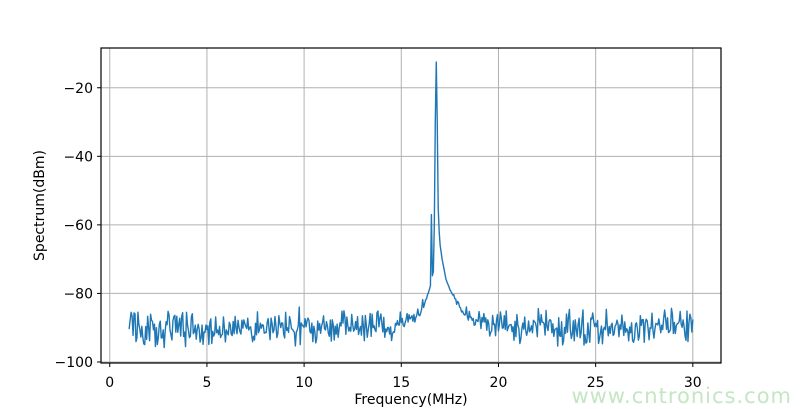 The height and width of the screenshot is (409, 800). I want to click on x-tick-label: 10, so click(304, 383).